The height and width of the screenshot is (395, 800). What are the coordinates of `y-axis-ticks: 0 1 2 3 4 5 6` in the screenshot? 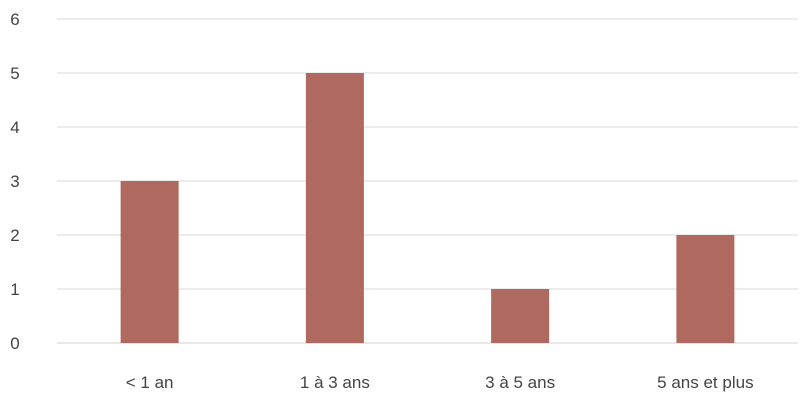 It's located at (14, 181).